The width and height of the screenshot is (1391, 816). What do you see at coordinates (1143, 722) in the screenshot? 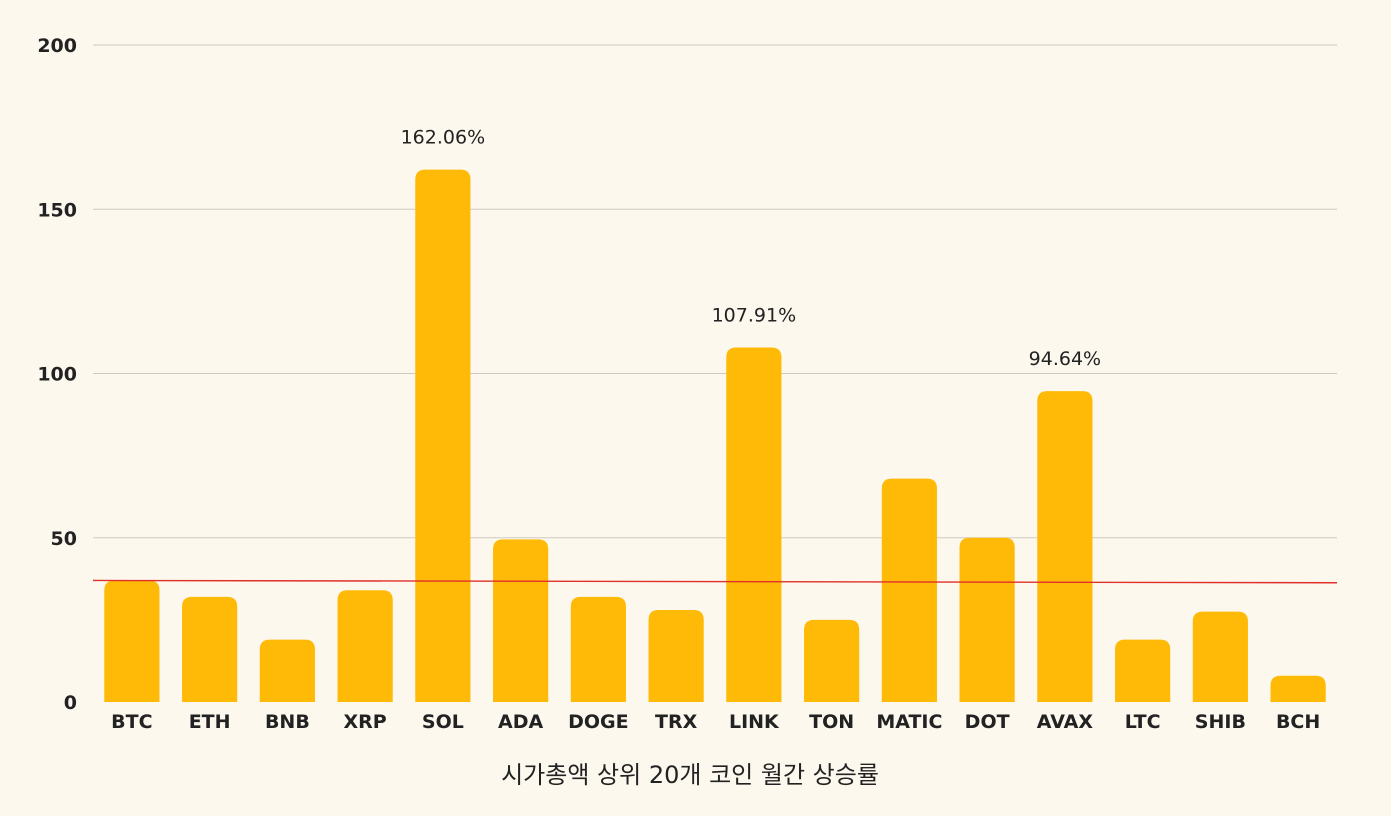
I see `x-tick-label: LTC` at bounding box center [1143, 722].